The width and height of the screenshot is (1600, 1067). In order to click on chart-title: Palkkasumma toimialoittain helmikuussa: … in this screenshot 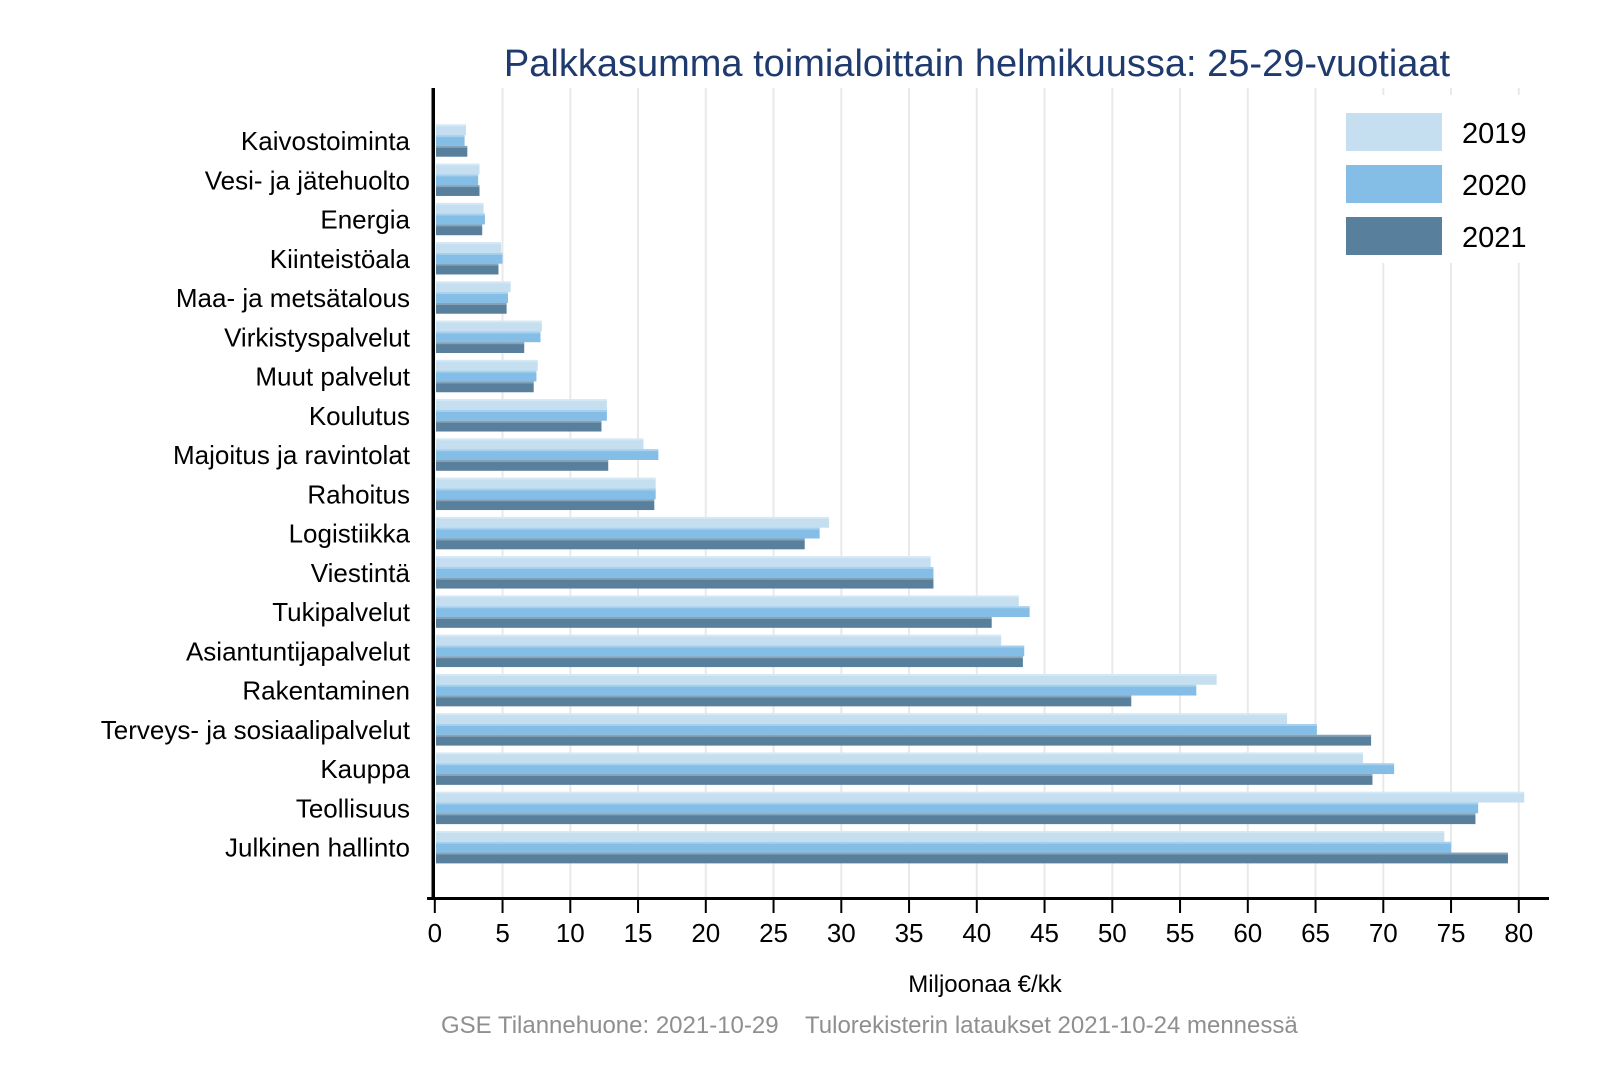, I will do `click(977, 64)`.